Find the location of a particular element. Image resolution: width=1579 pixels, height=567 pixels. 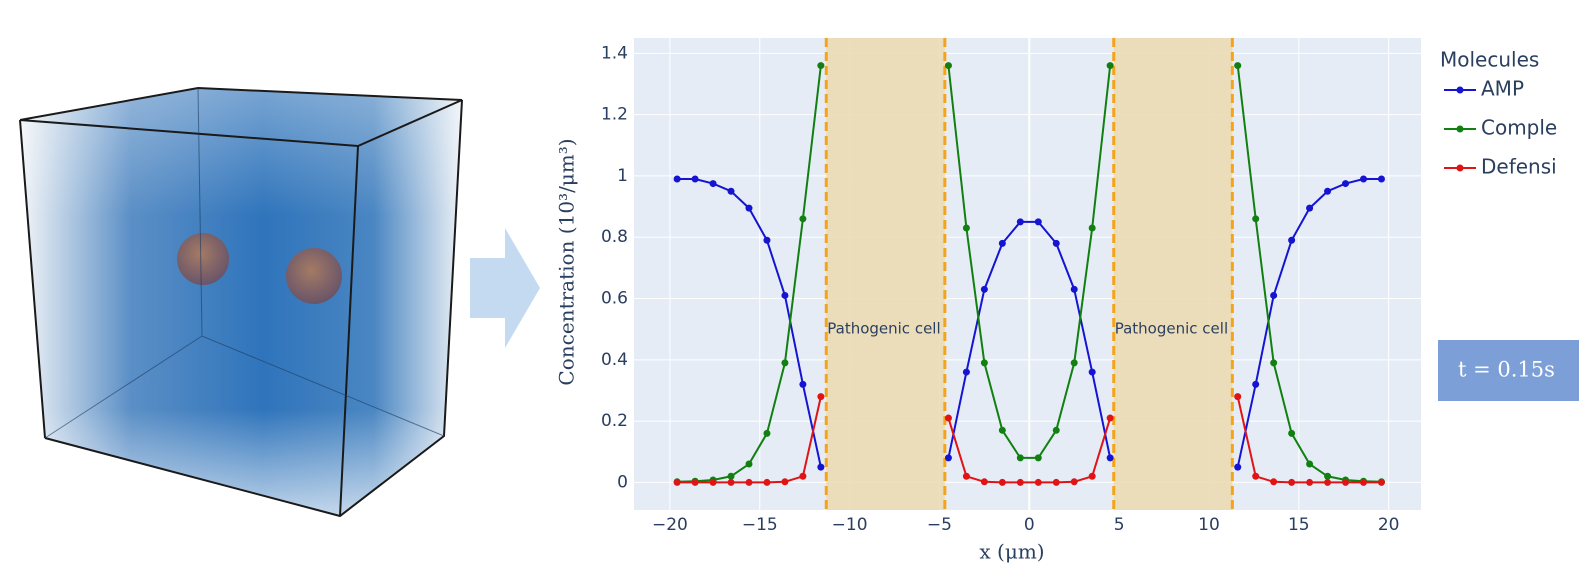

x-tick-label: −15 is located at coordinates (760, 525).